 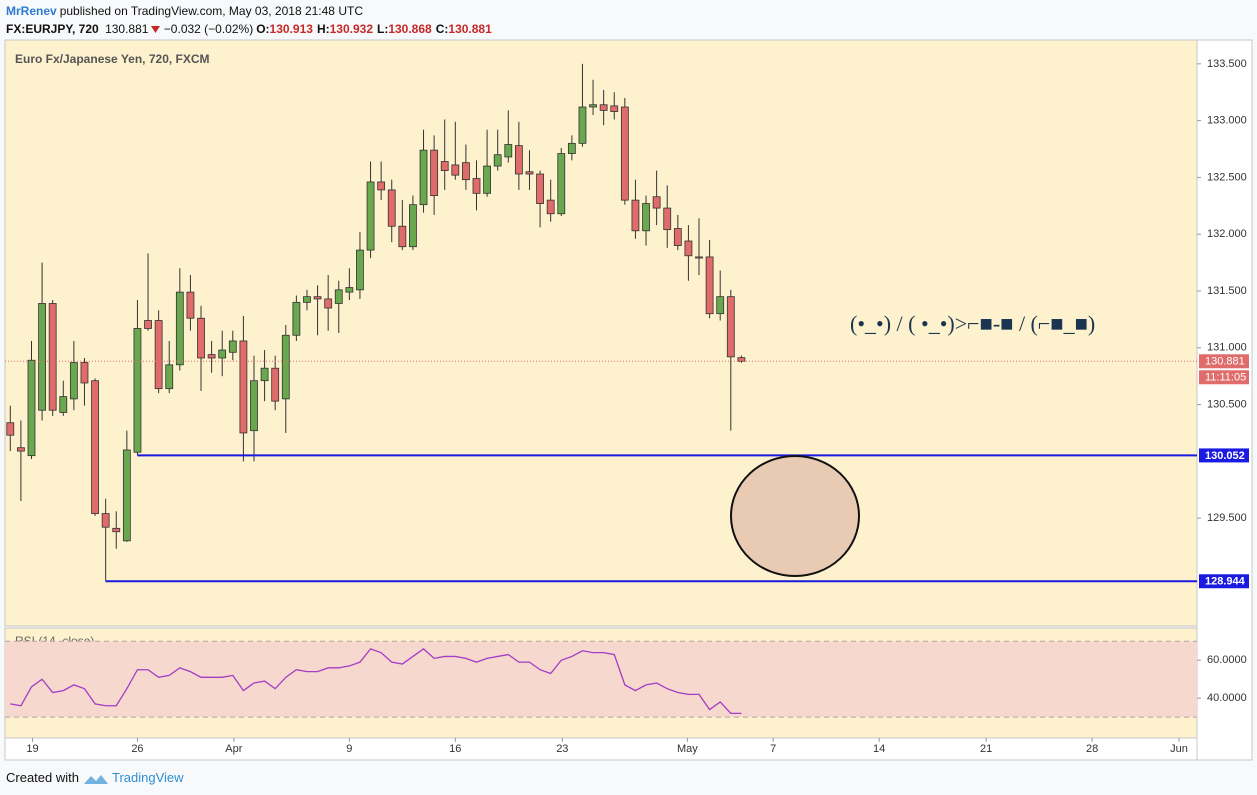 I want to click on rsi-band, so click(x=601, y=679).